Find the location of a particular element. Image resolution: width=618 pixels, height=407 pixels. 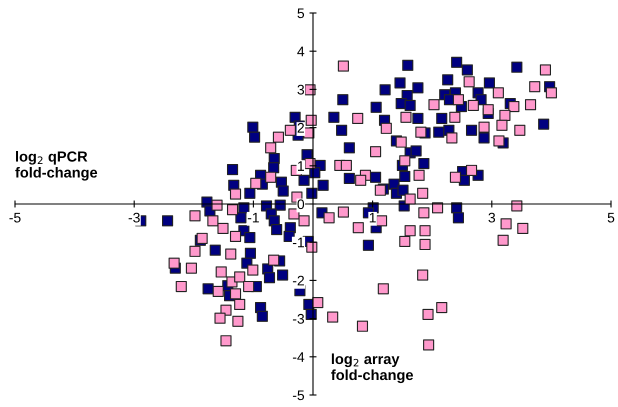

y-tick-label: 4 is located at coordinates (300, 51).